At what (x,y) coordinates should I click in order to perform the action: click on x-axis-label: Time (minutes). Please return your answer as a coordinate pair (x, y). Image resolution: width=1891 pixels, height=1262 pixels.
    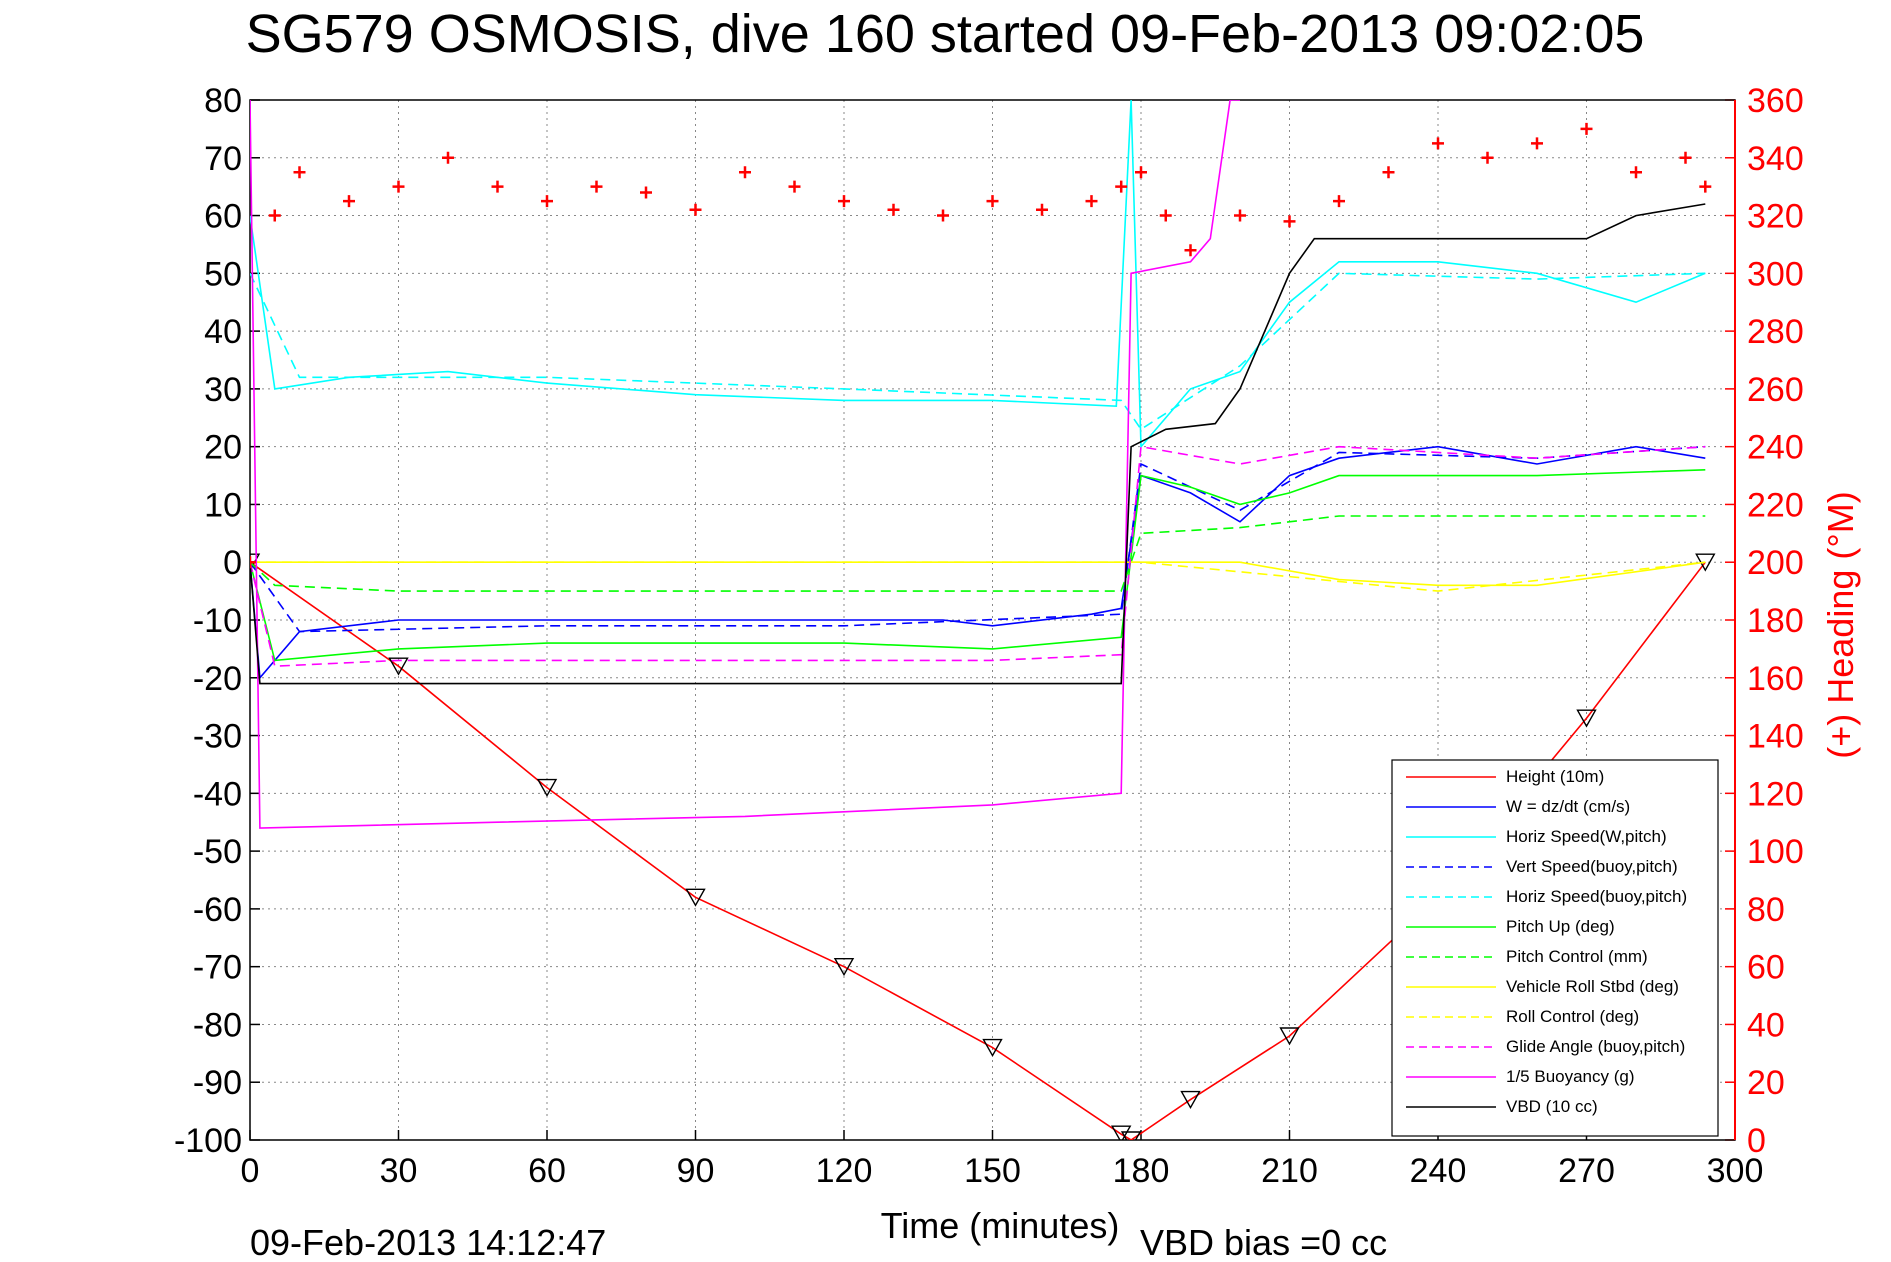
    Looking at the image, I should click on (1000, 1225).